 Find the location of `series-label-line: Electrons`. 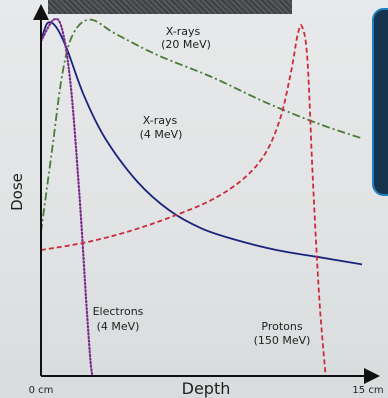

series-label-line: Electrons is located at coordinates (118, 311).